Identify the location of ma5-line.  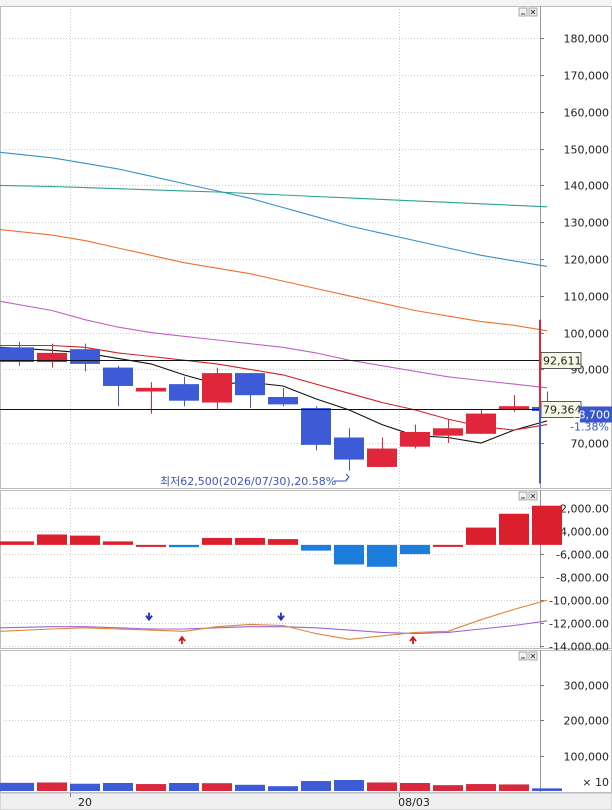
(274, 395).